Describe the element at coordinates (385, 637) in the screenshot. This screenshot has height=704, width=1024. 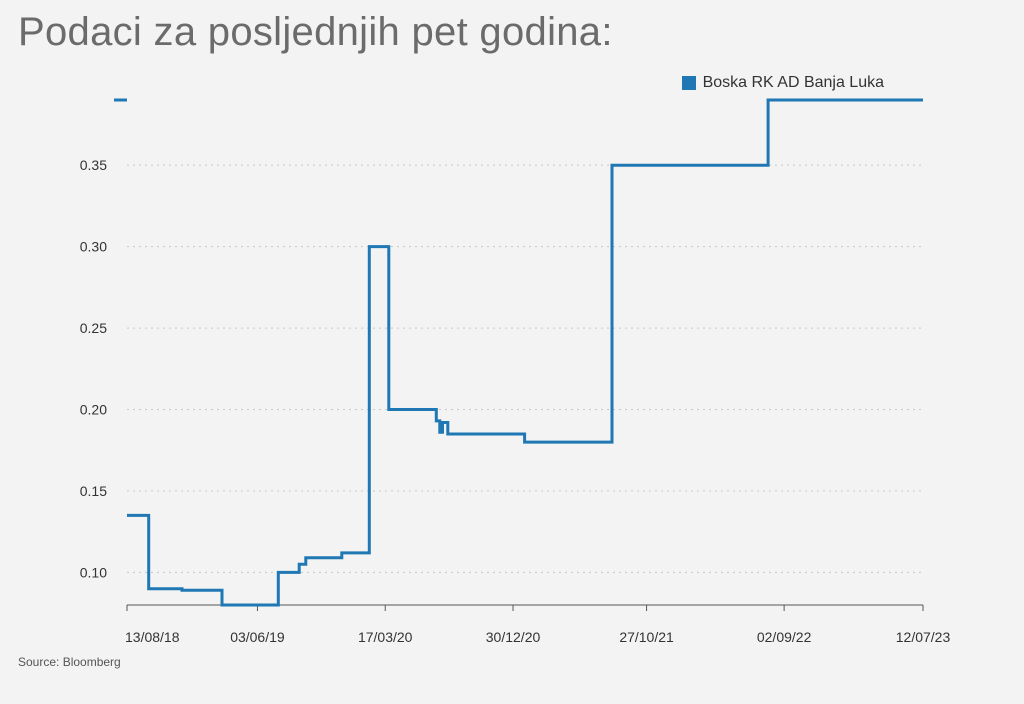
I see `x-tick-label: 17/03/20` at that location.